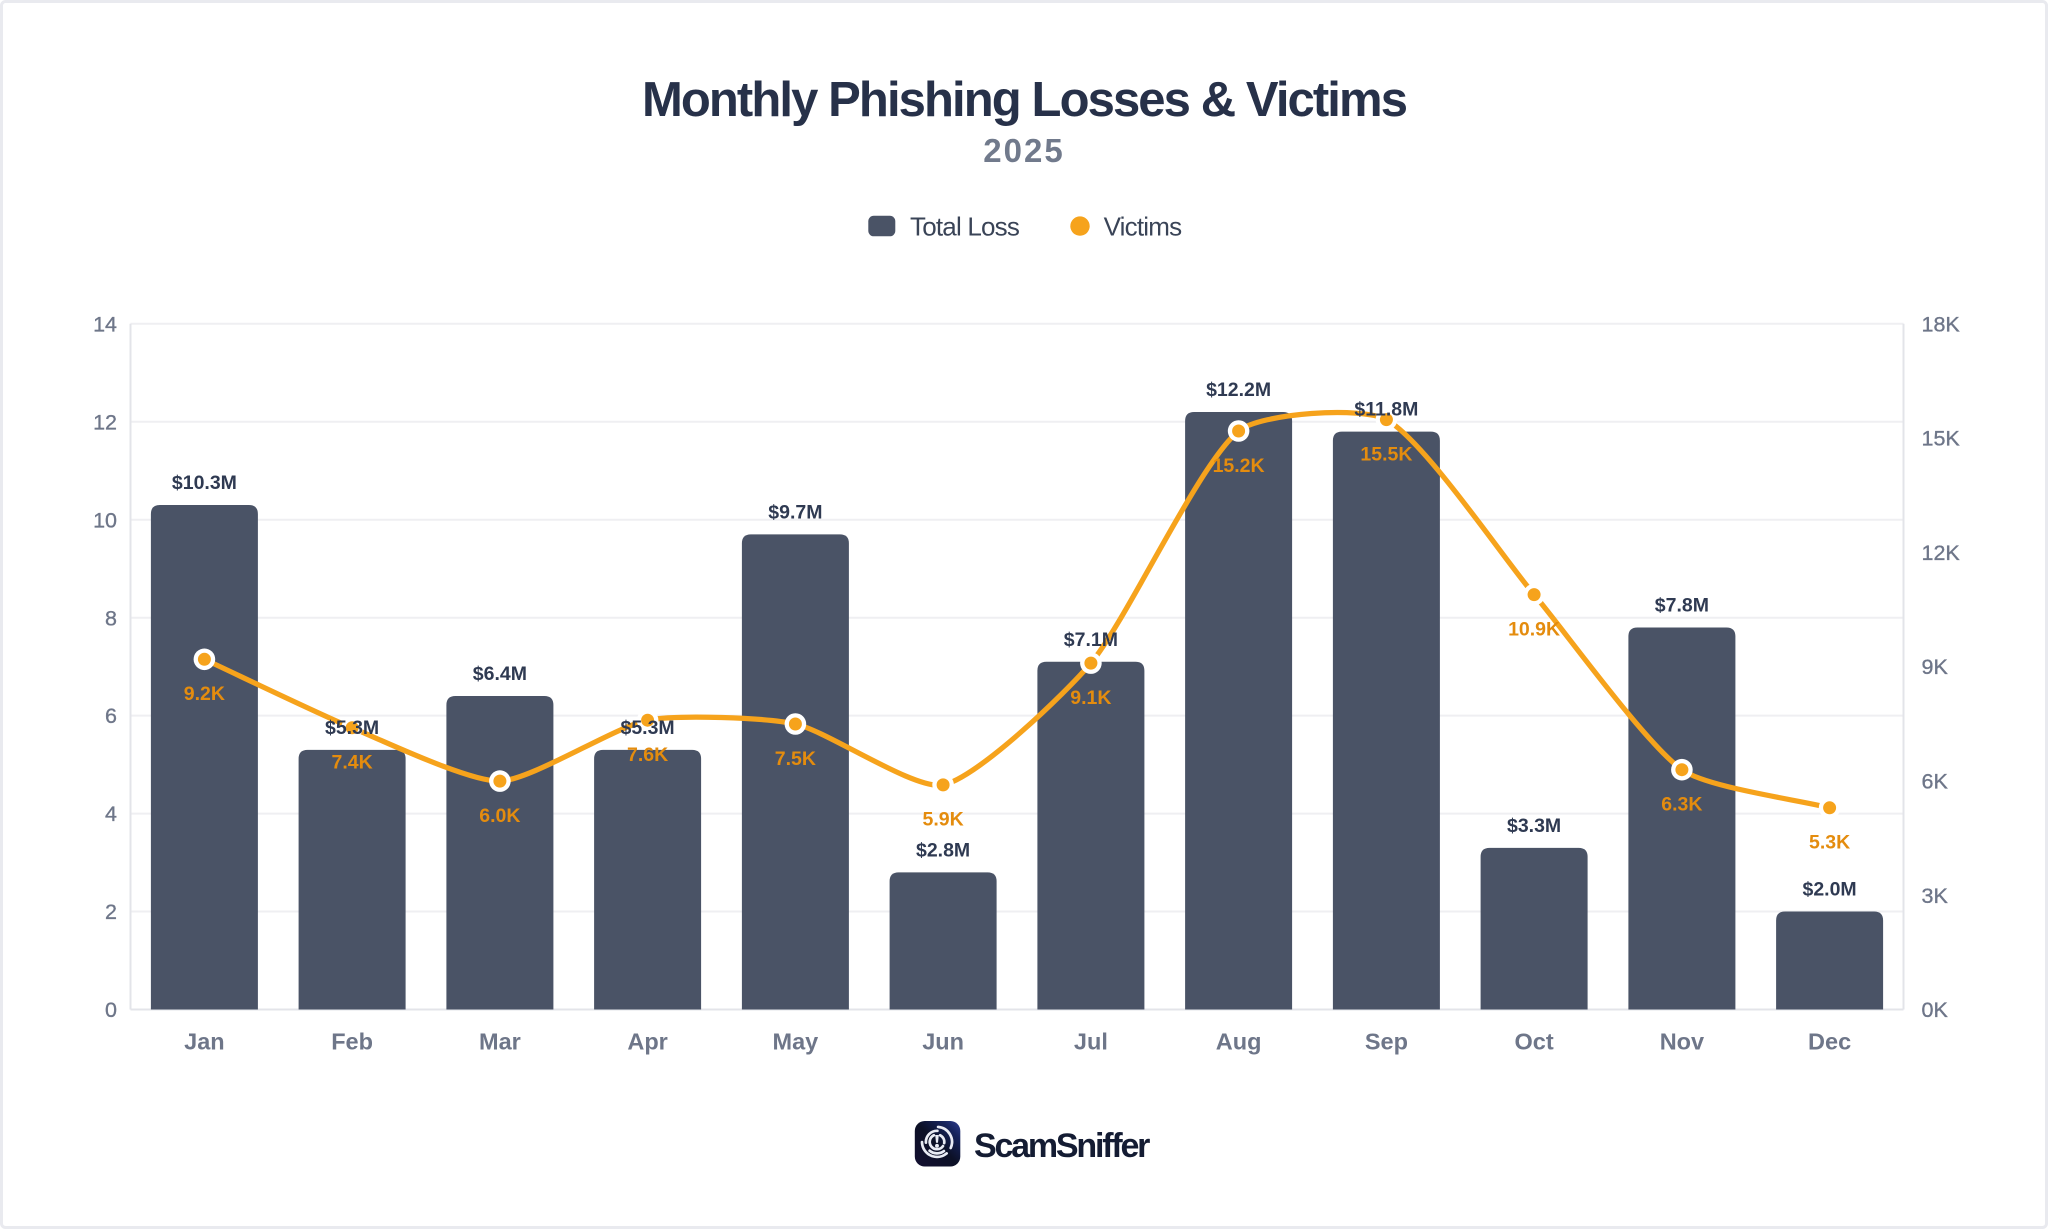 This screenshot has height=1229, width=2048. What do you see at coordinates (204, 483) in the screenshot?
I see `svg-text: $10.3M` at bounding box center [204, 483].